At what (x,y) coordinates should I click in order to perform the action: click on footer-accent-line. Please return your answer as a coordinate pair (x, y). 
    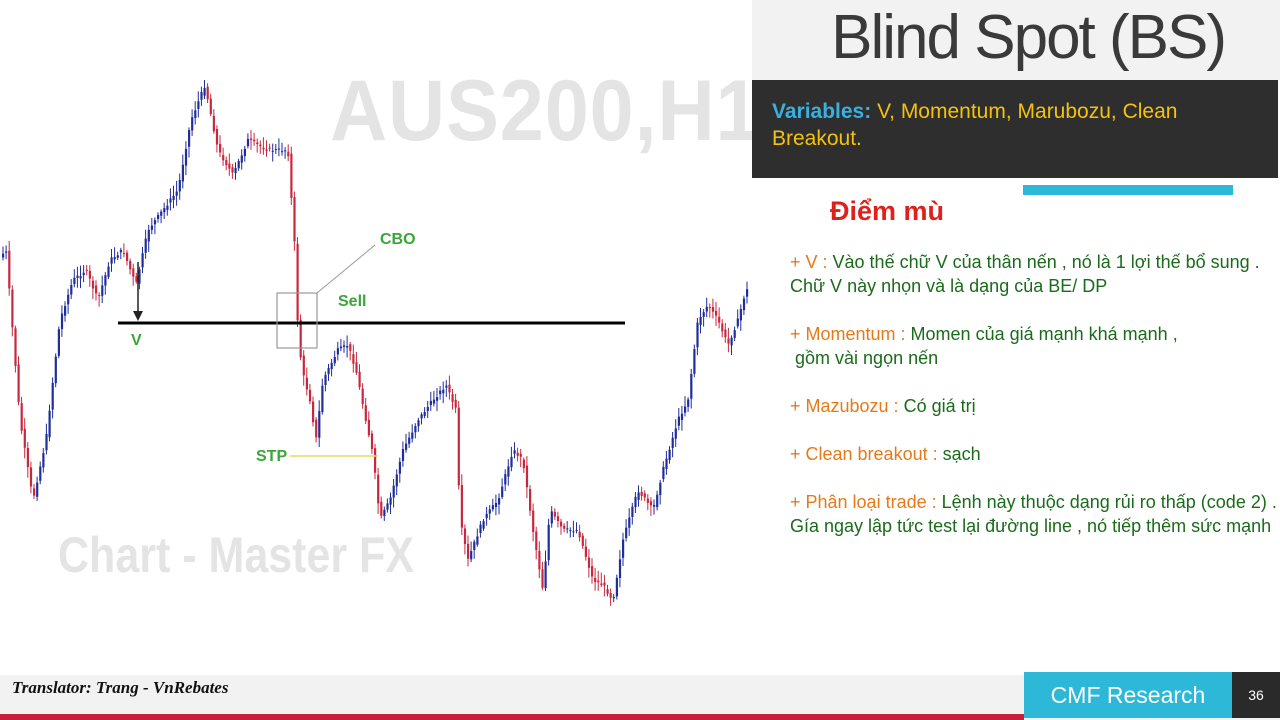
    Looking at the image, I should click on (512, 717).